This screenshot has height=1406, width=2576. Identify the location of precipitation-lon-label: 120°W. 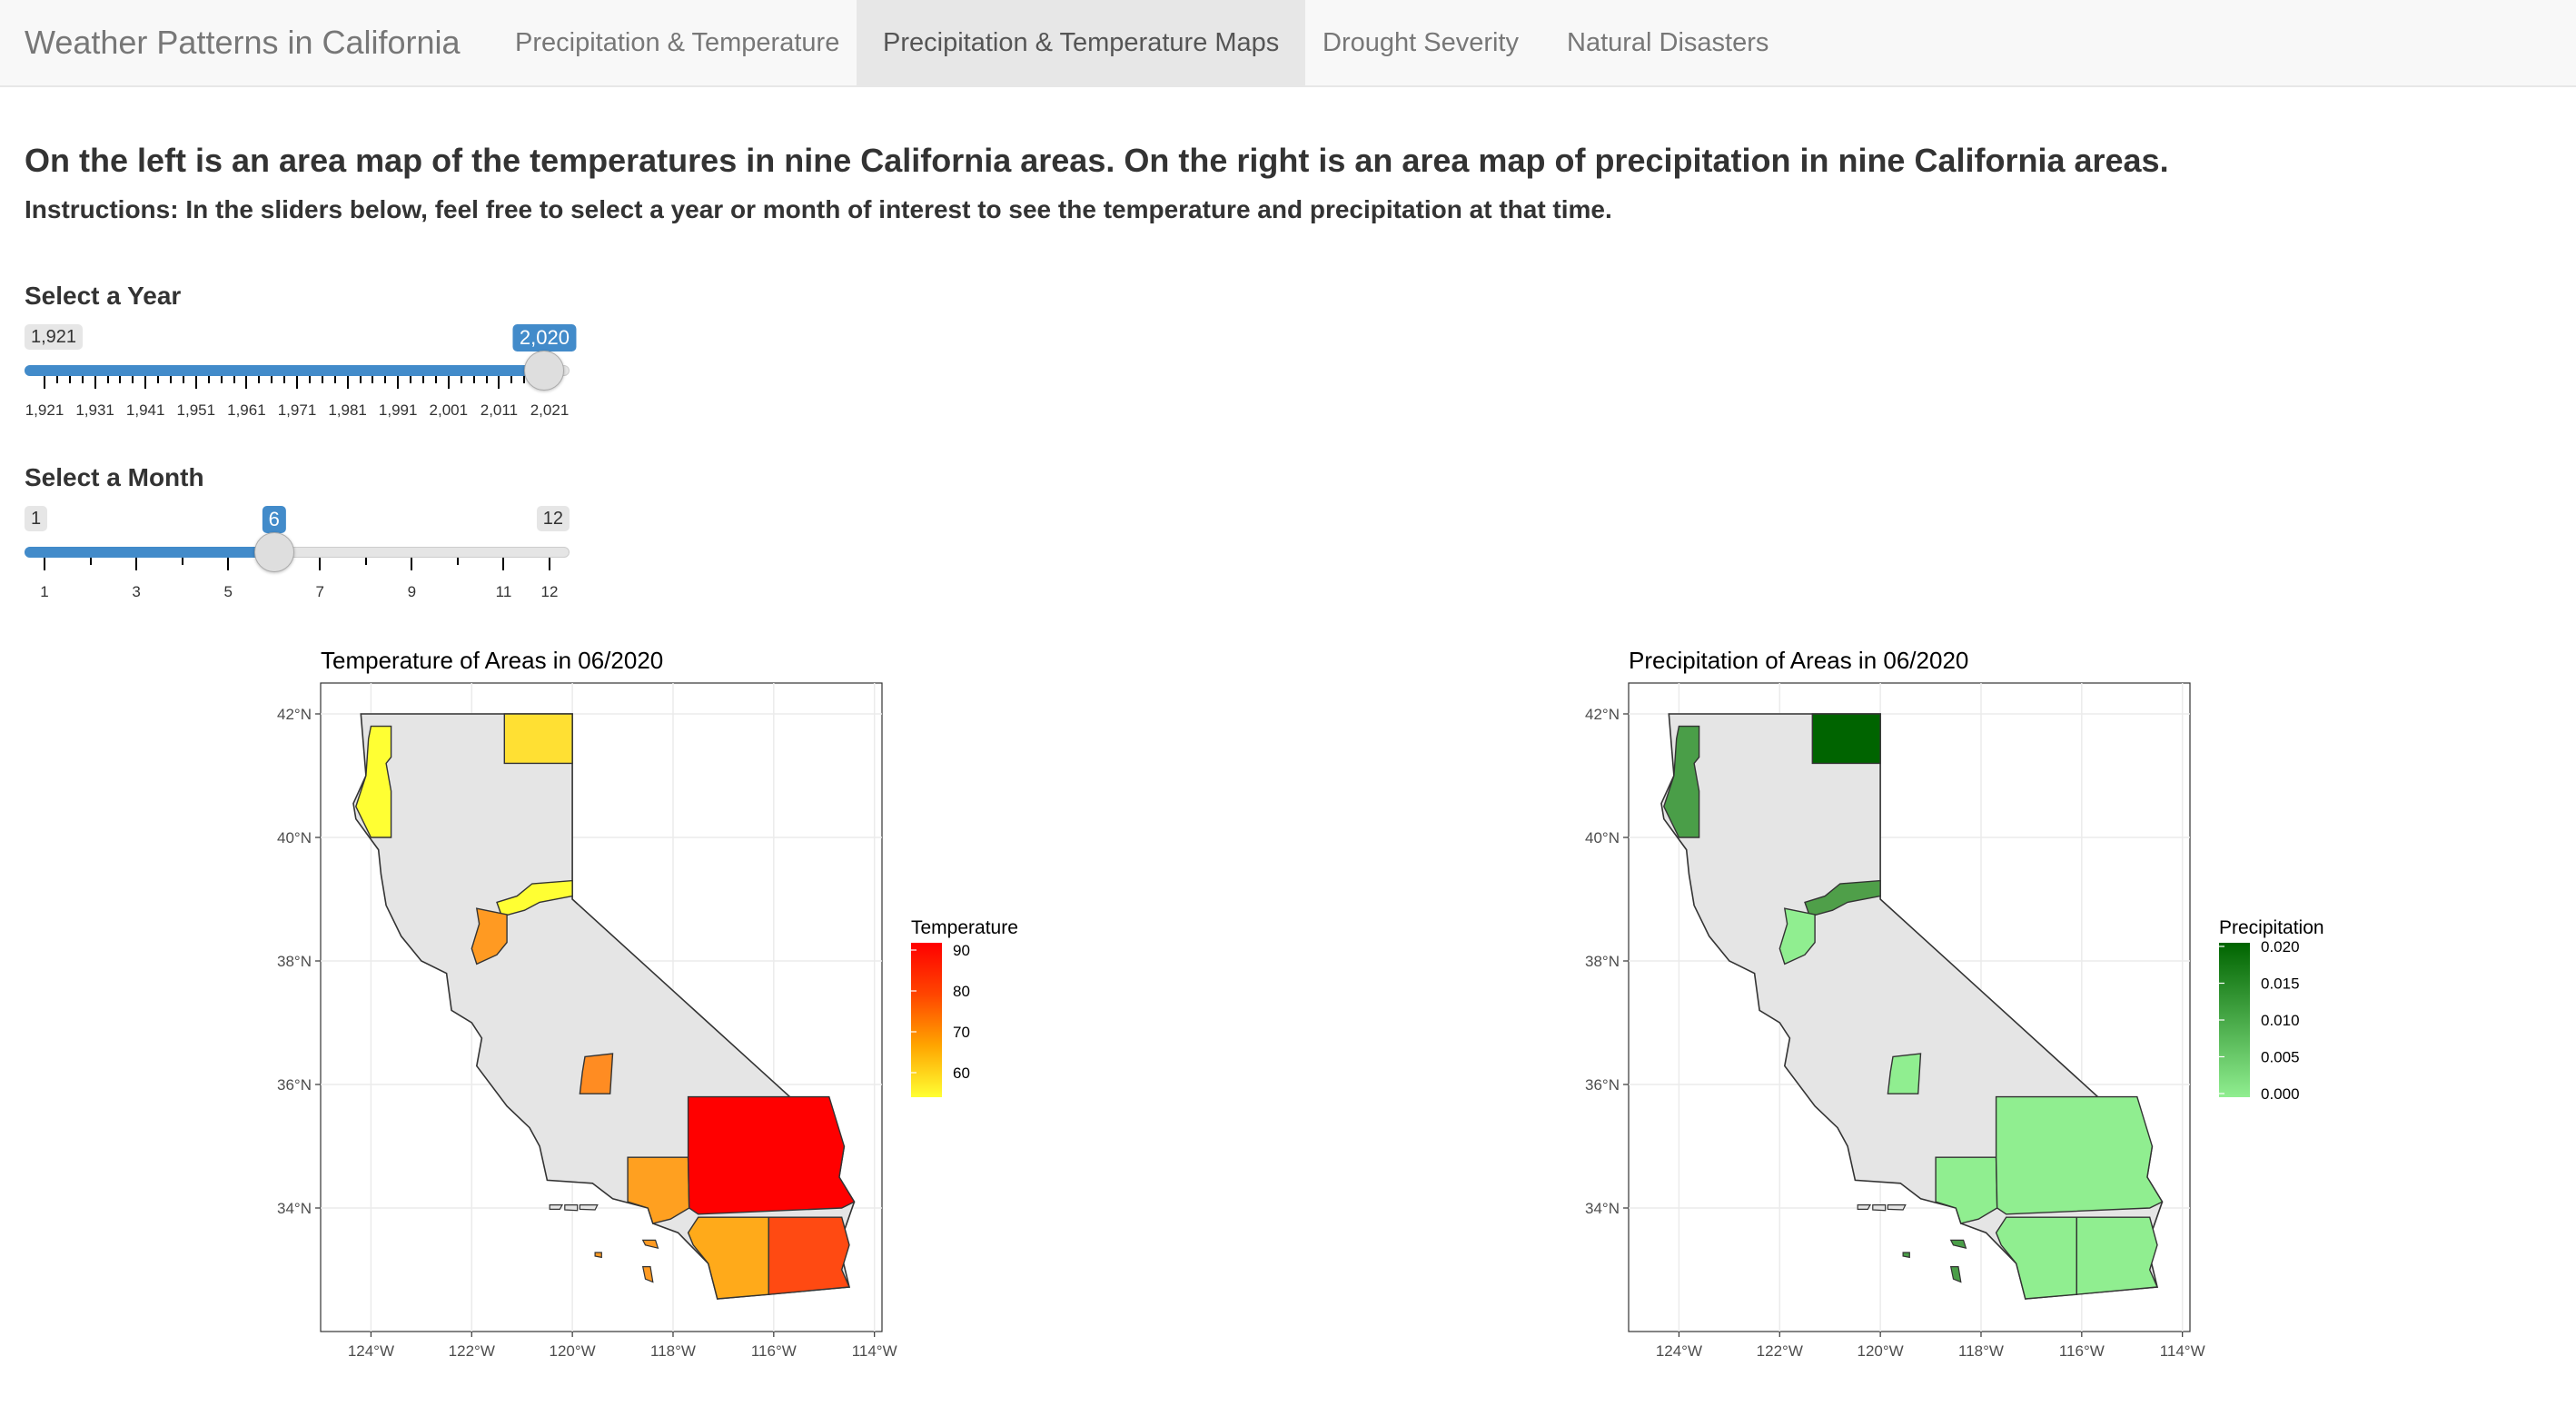
(1881, 1351).